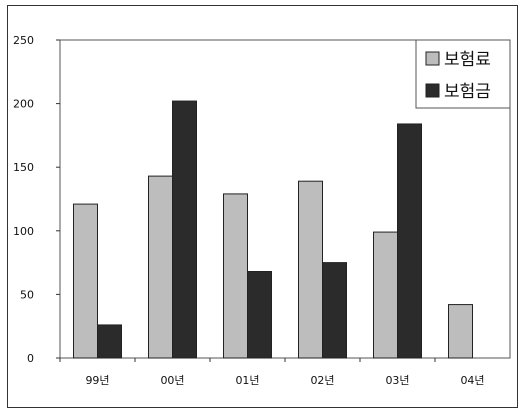 Image resolution: width=527 pixels, height=419 pixels. Describe the element at coordinates (397, 380) in the screenshot. I see `x-tick-label: 03년` at that location.